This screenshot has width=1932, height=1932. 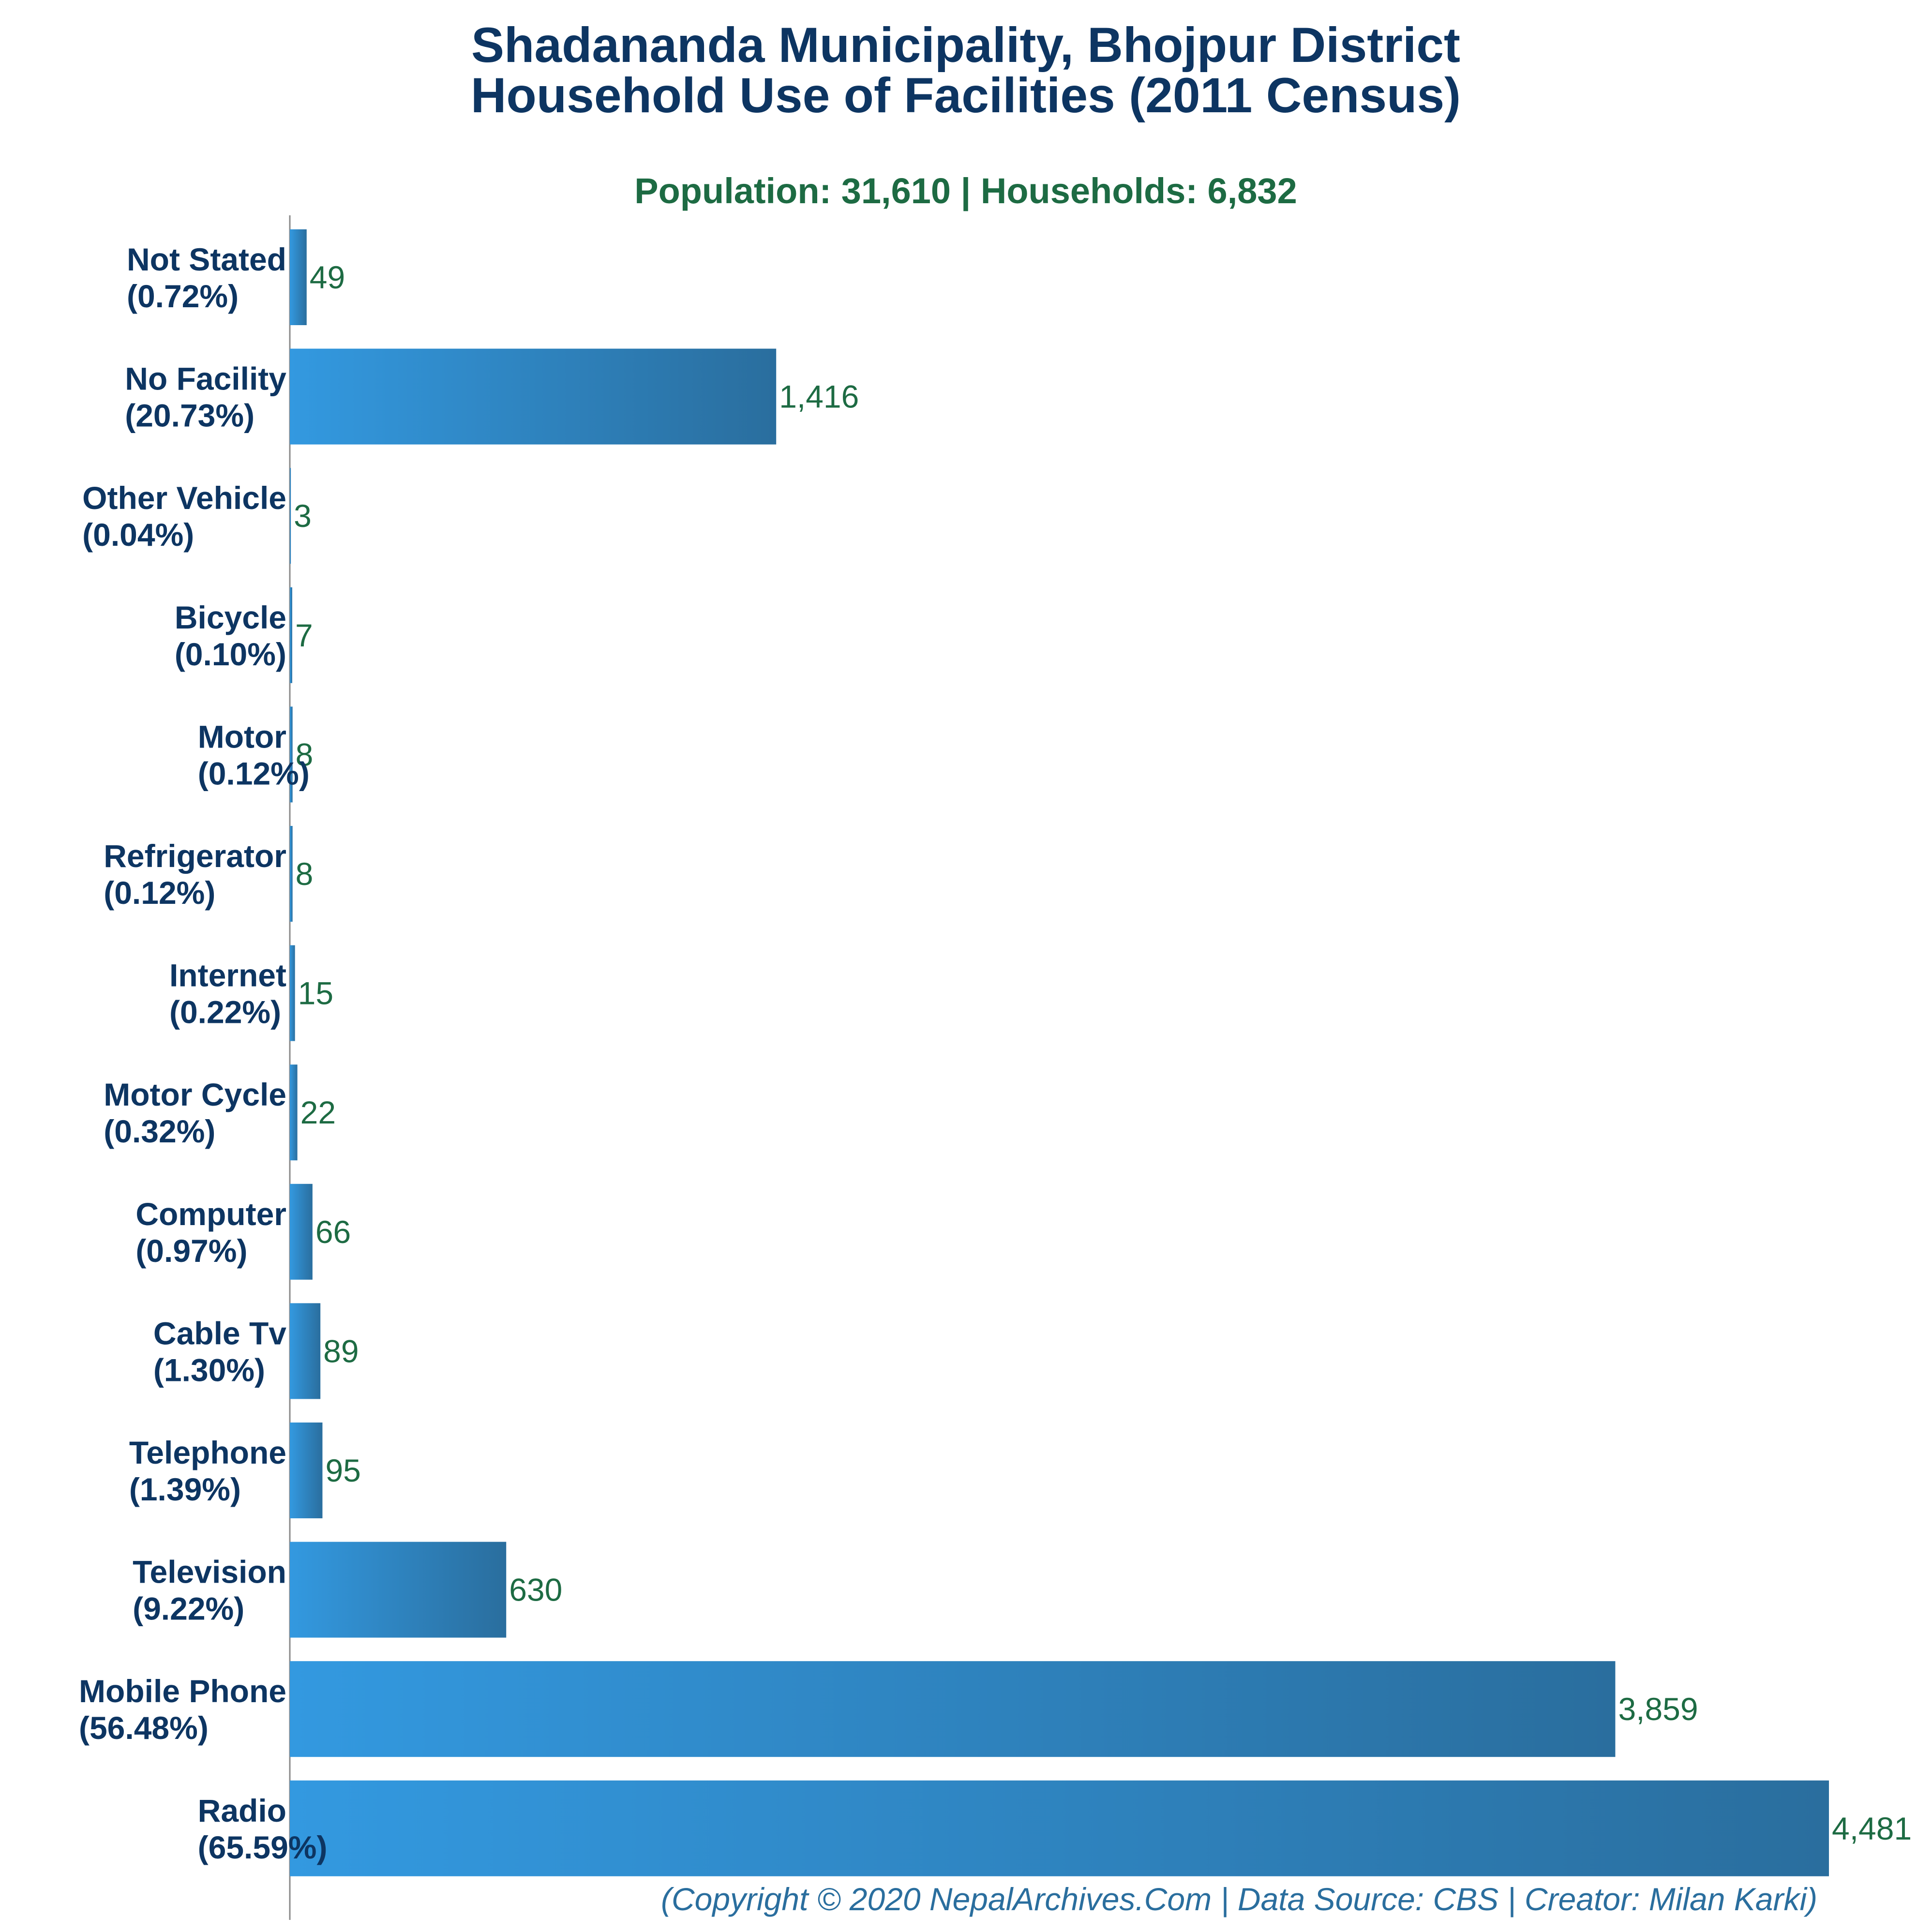 What do you see at coordinates (965, 191) in the screenshot?
I see `chart-subtitle: Population: 31,610 | Households: 6,832` at bounding box center [965, 191].